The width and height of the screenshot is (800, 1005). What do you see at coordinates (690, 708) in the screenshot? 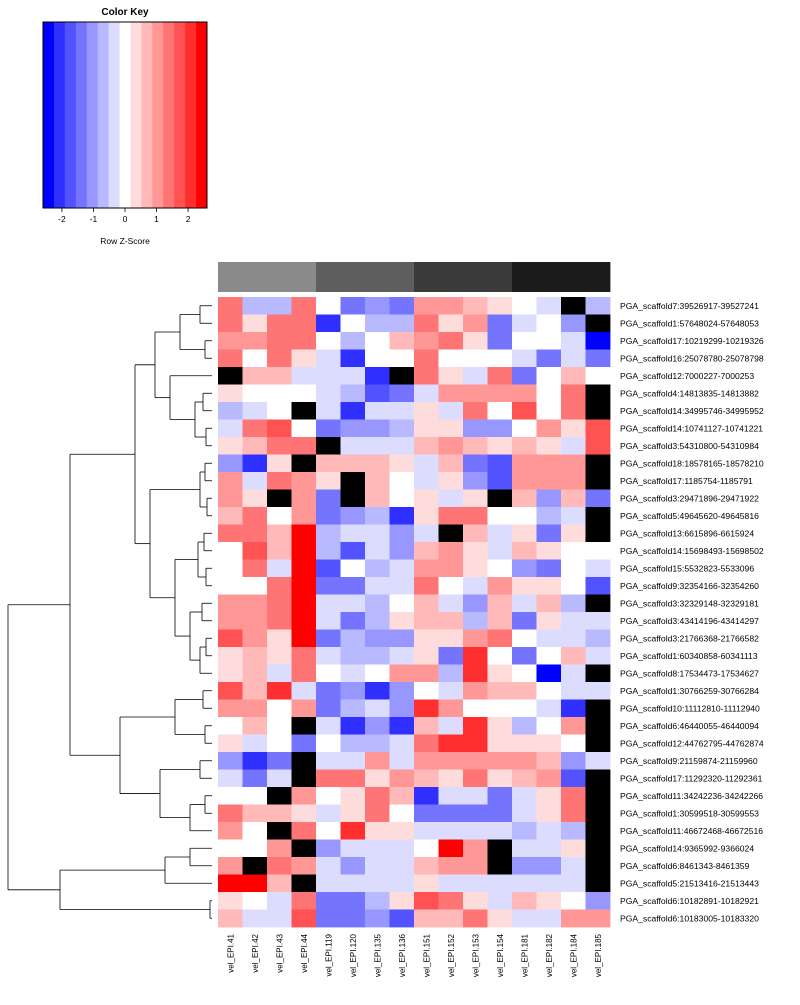
I see `row-label: PGA_scaffold10:11112810-11112940` at bounding box center [690, 708].